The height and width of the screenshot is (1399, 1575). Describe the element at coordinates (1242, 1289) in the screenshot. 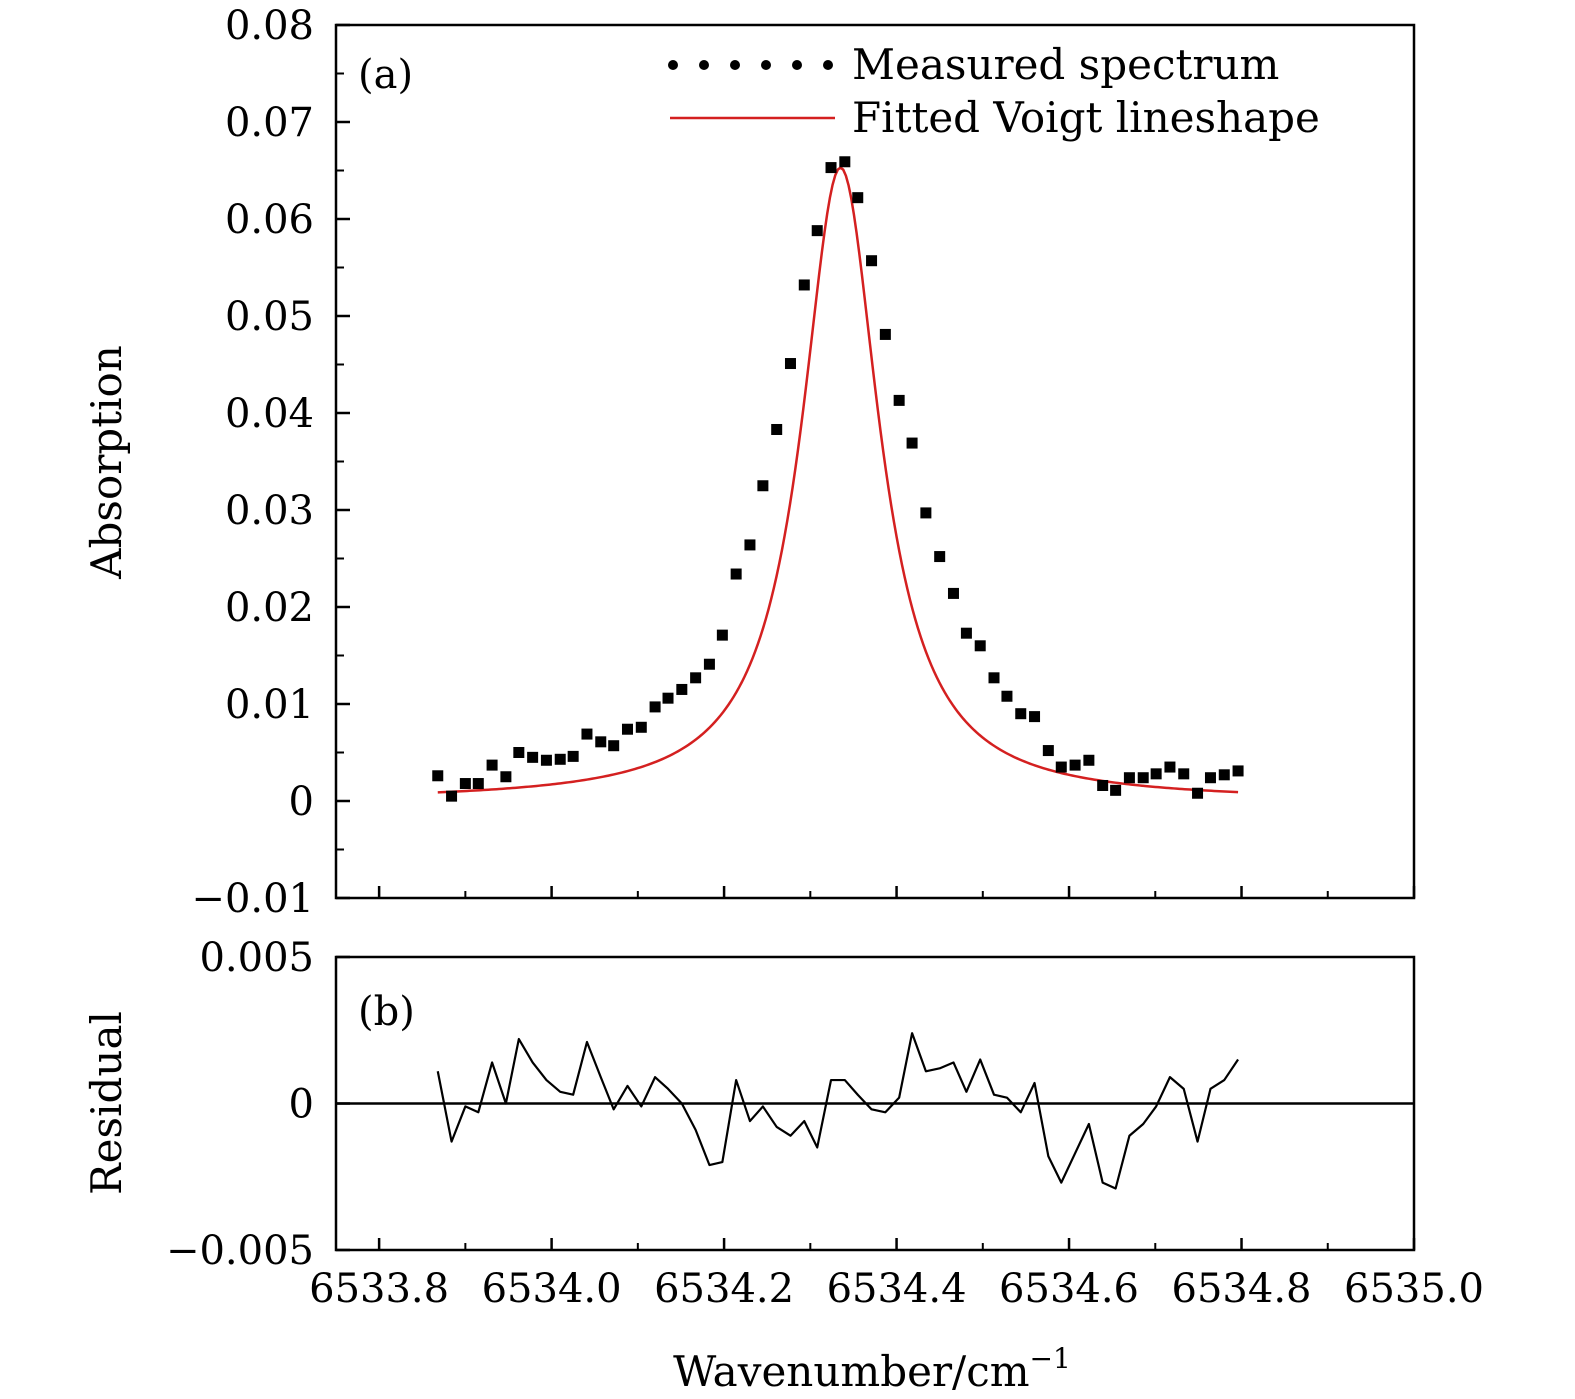

I see `x-tick-label: 6534.8` at that location.